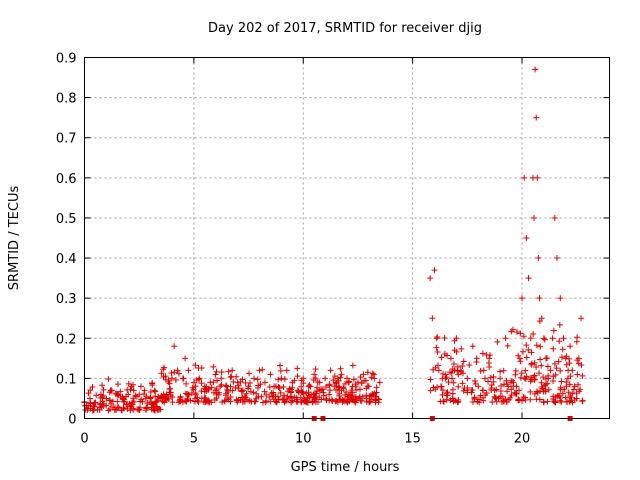 This screenshot has width=640, height=480. I want to click on y-tick-label: 0.8, so click(66, 99).